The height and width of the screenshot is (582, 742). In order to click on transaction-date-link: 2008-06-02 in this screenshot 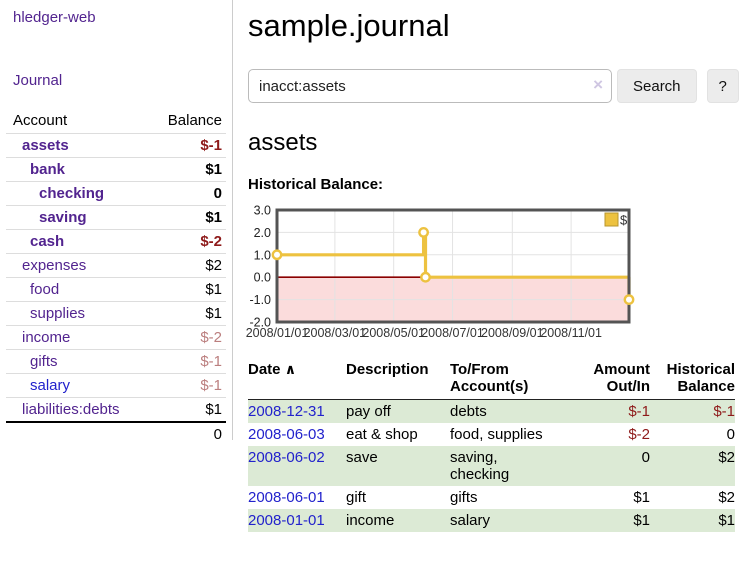, I will do `click(286, 457)`.